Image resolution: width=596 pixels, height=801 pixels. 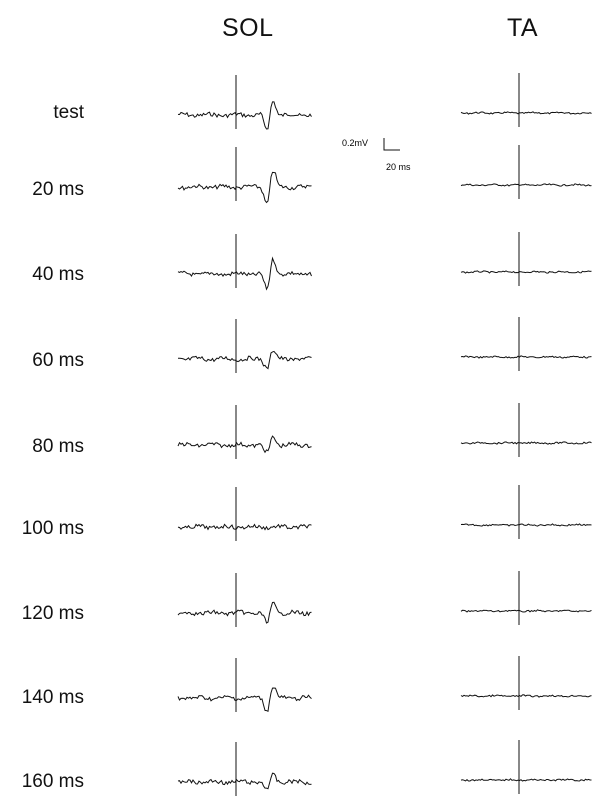 What do you see at coordinates (248, 28) in the screenshot?
I see `column-title-sol: SOL` at bounding box center [248, 28].